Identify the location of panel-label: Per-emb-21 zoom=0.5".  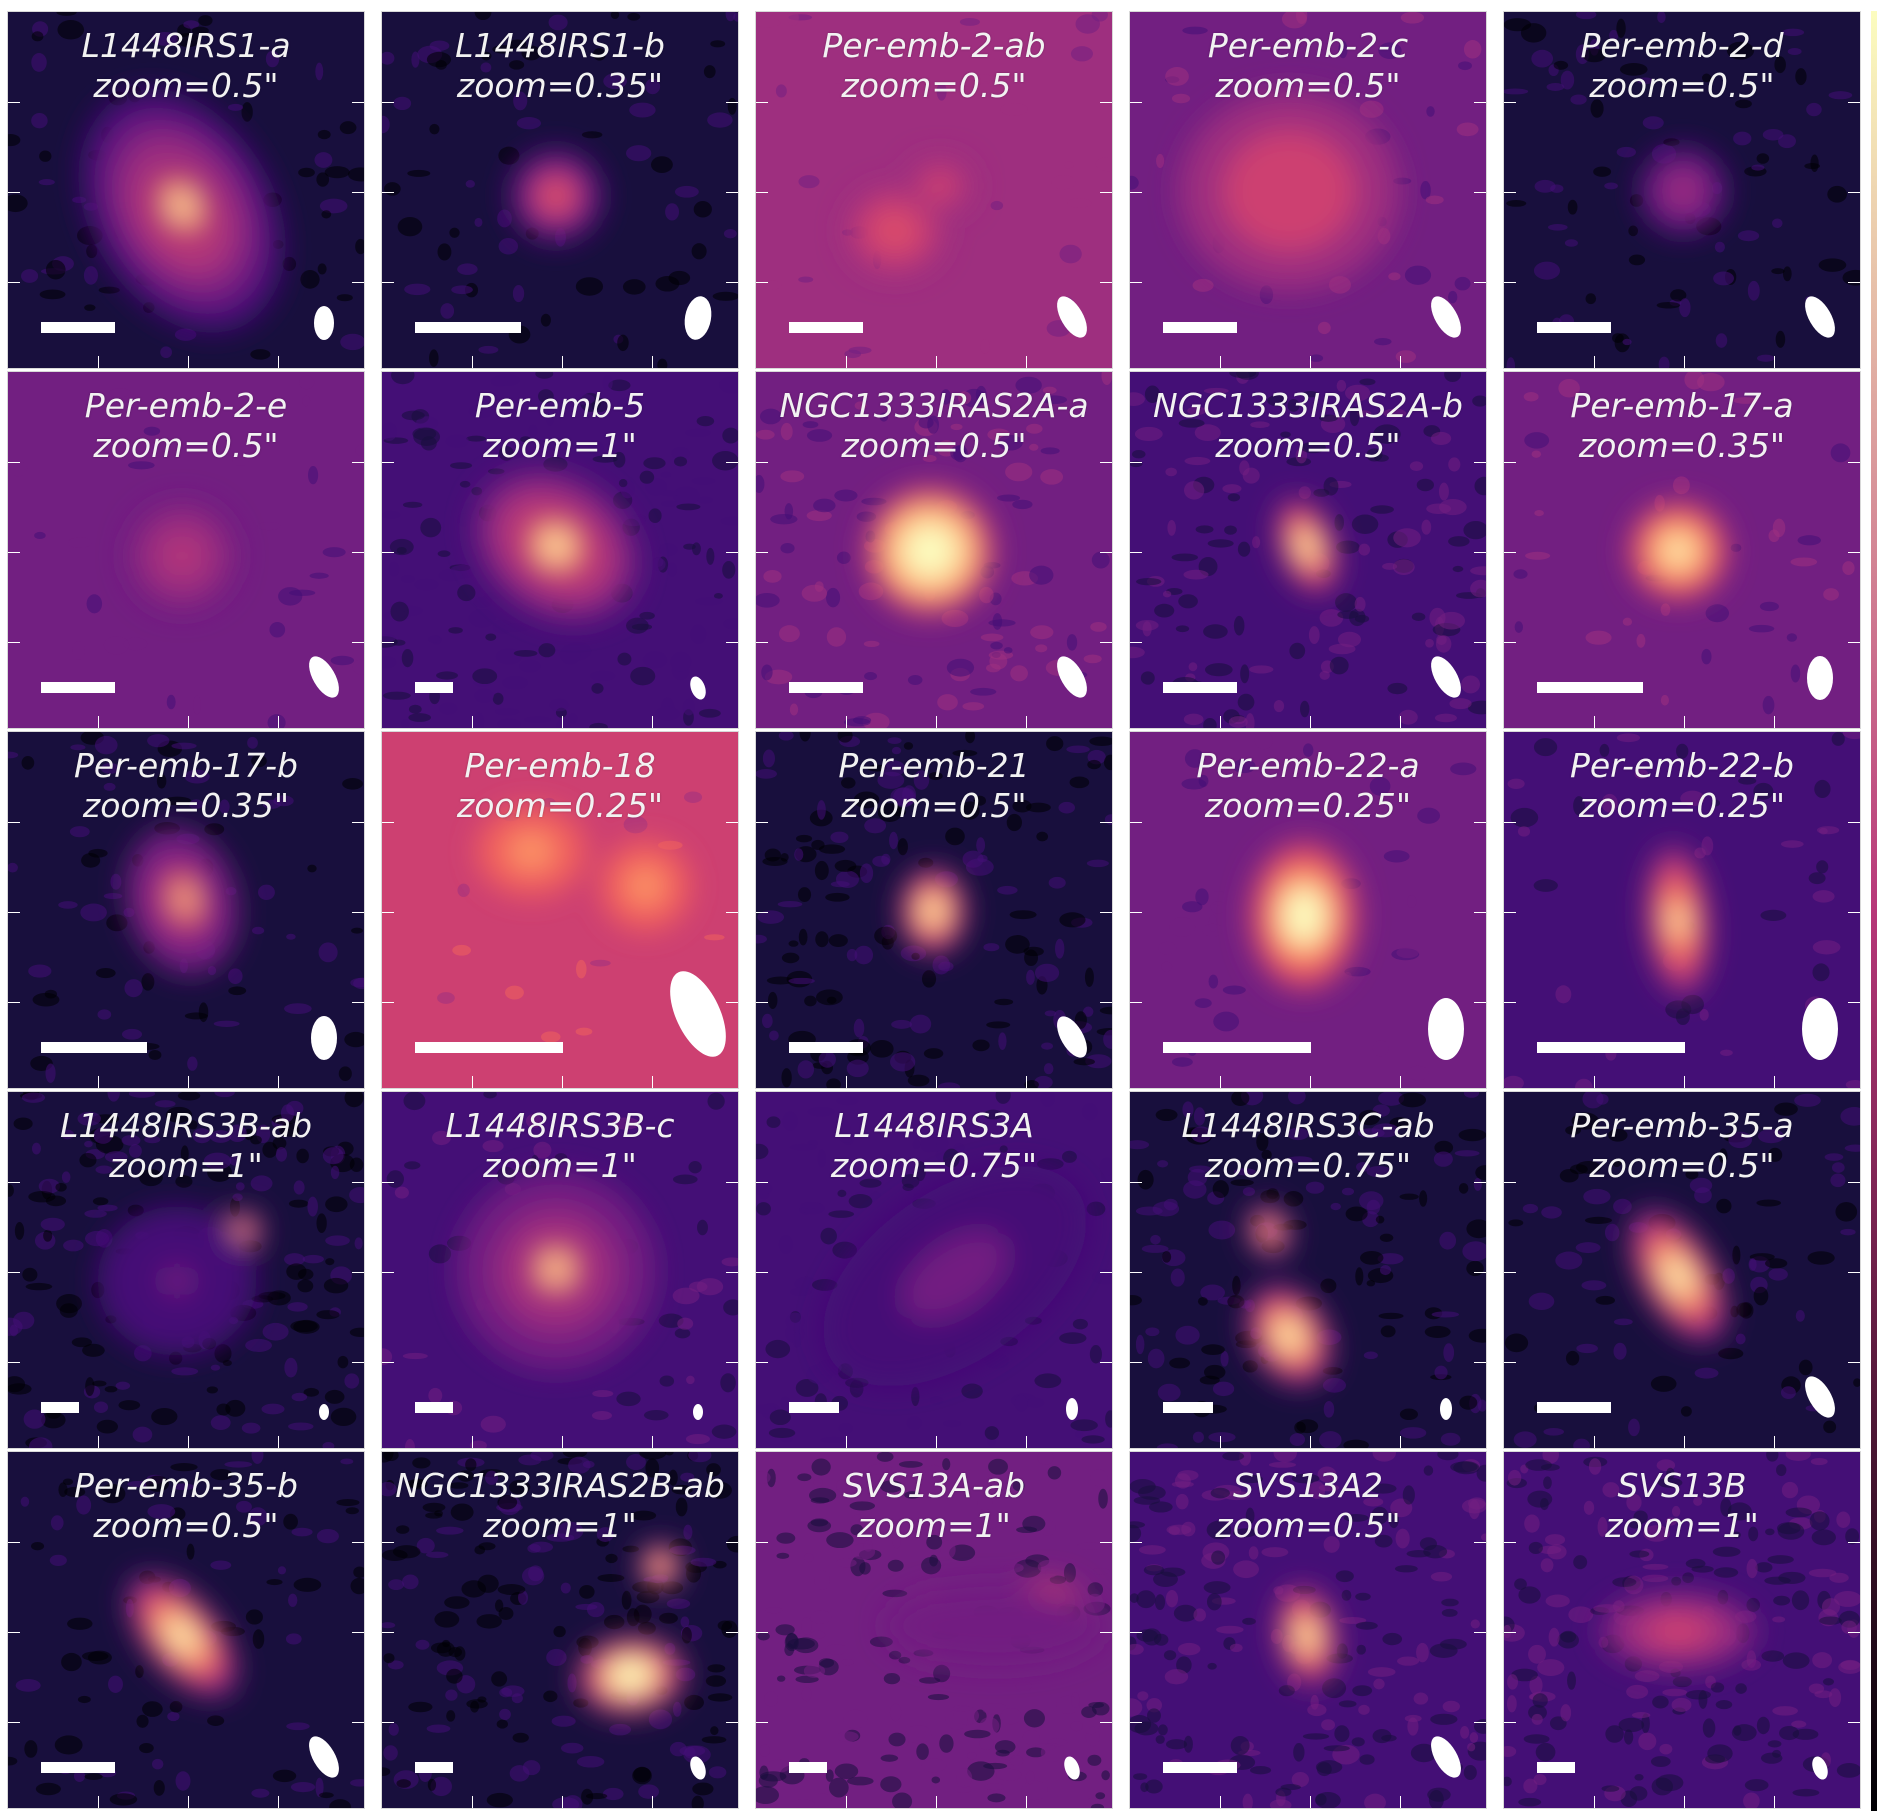
(934, 786).